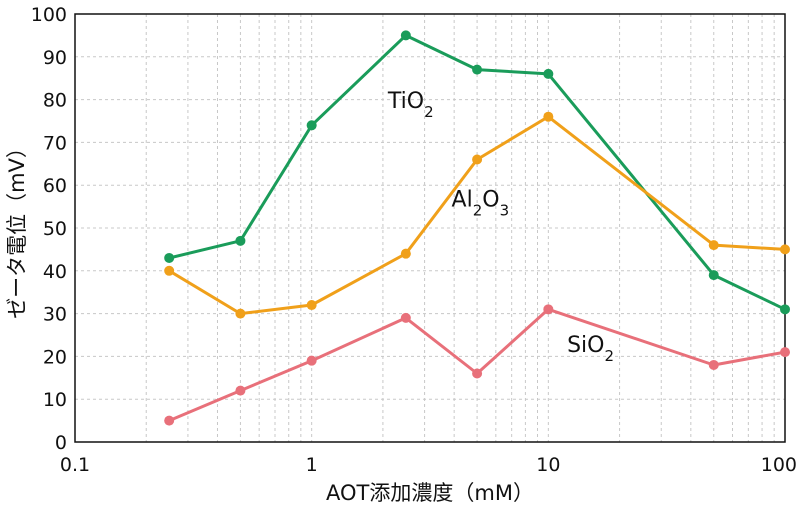  What do you see at coordinates (312, 465) in the screenshot?
I see `x-tick-label: 1` at bounding box center [312, 465].